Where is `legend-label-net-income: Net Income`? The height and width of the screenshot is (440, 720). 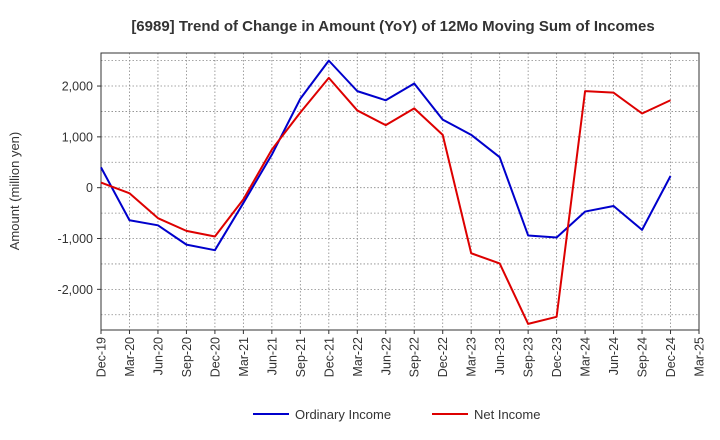
legend-label-net-income: Net Income is located at coordinates (507, 414).